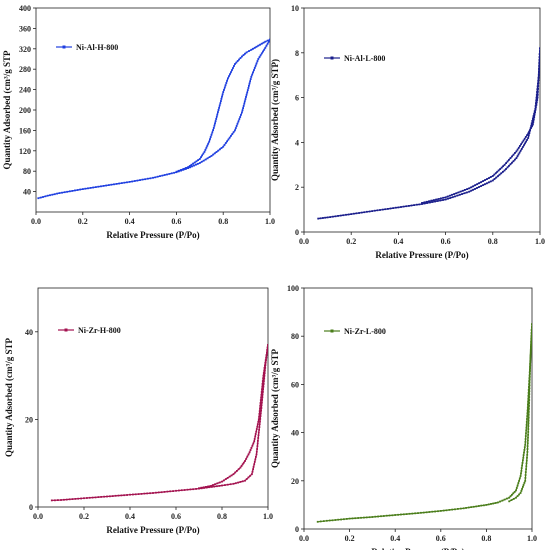 Image resolution: width=547 pixels, height=550 pixels. What do you see at coordinates (176, 516) in the screenshot?
I see `x-tick-label: 0.6` at bounding box center [176, 516].